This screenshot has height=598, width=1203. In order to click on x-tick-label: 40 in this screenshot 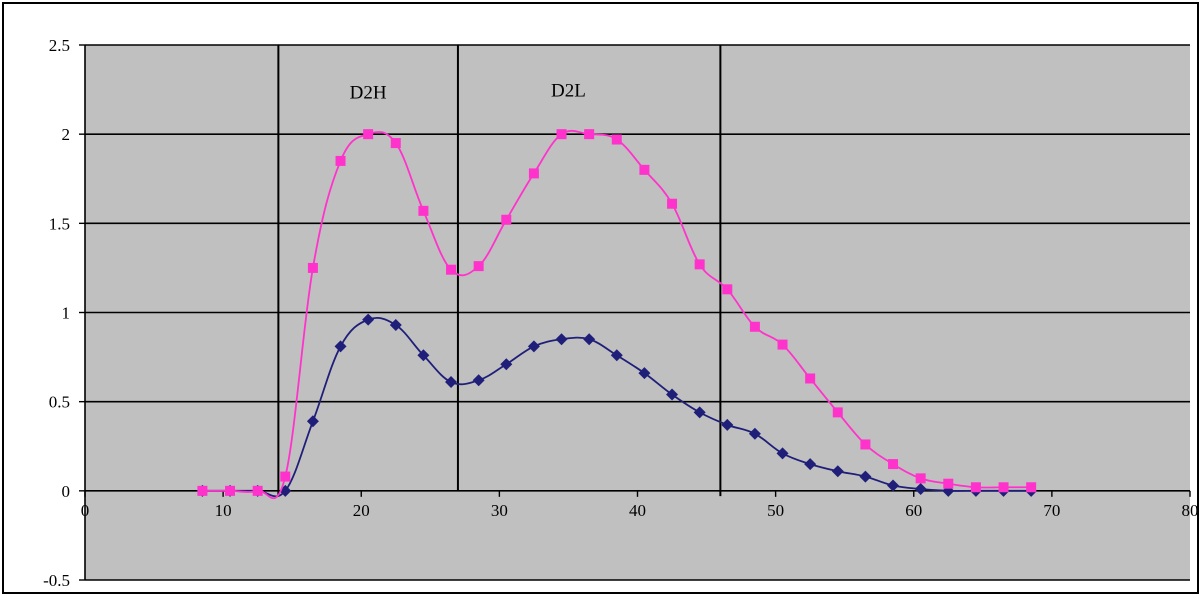, I will do `click(637, 510)`.